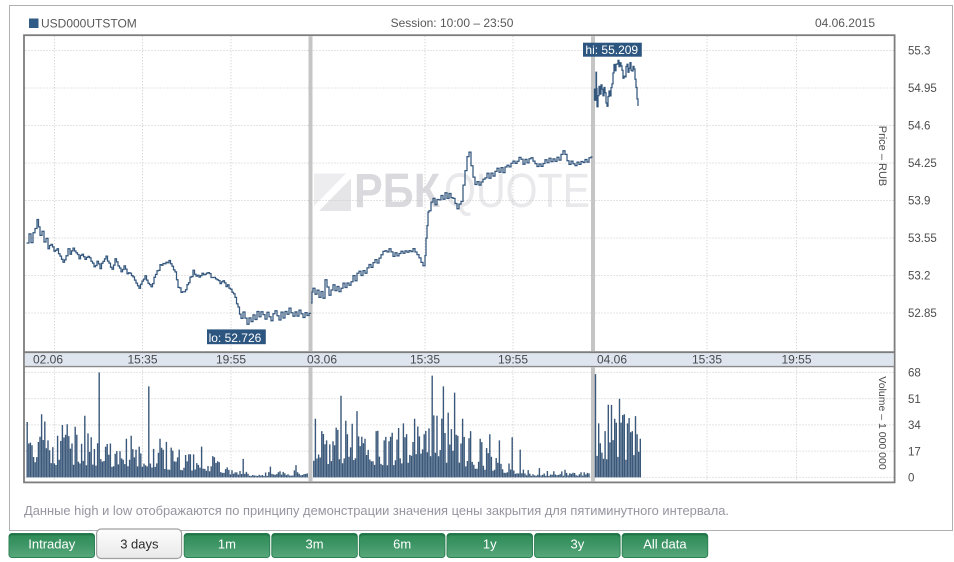 This screenshot has width=954, height=562. Describe the element at coordinates (882, 156) in the screenshot. I see `svg-text: Price – RUB` at that location.